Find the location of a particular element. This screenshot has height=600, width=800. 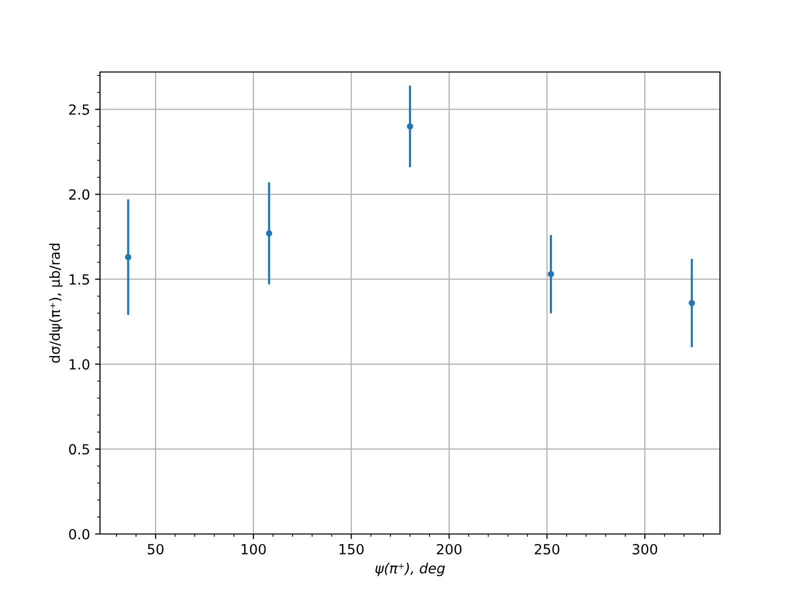

y-tick-label: 2.0 is located at coordinates (79, 194).